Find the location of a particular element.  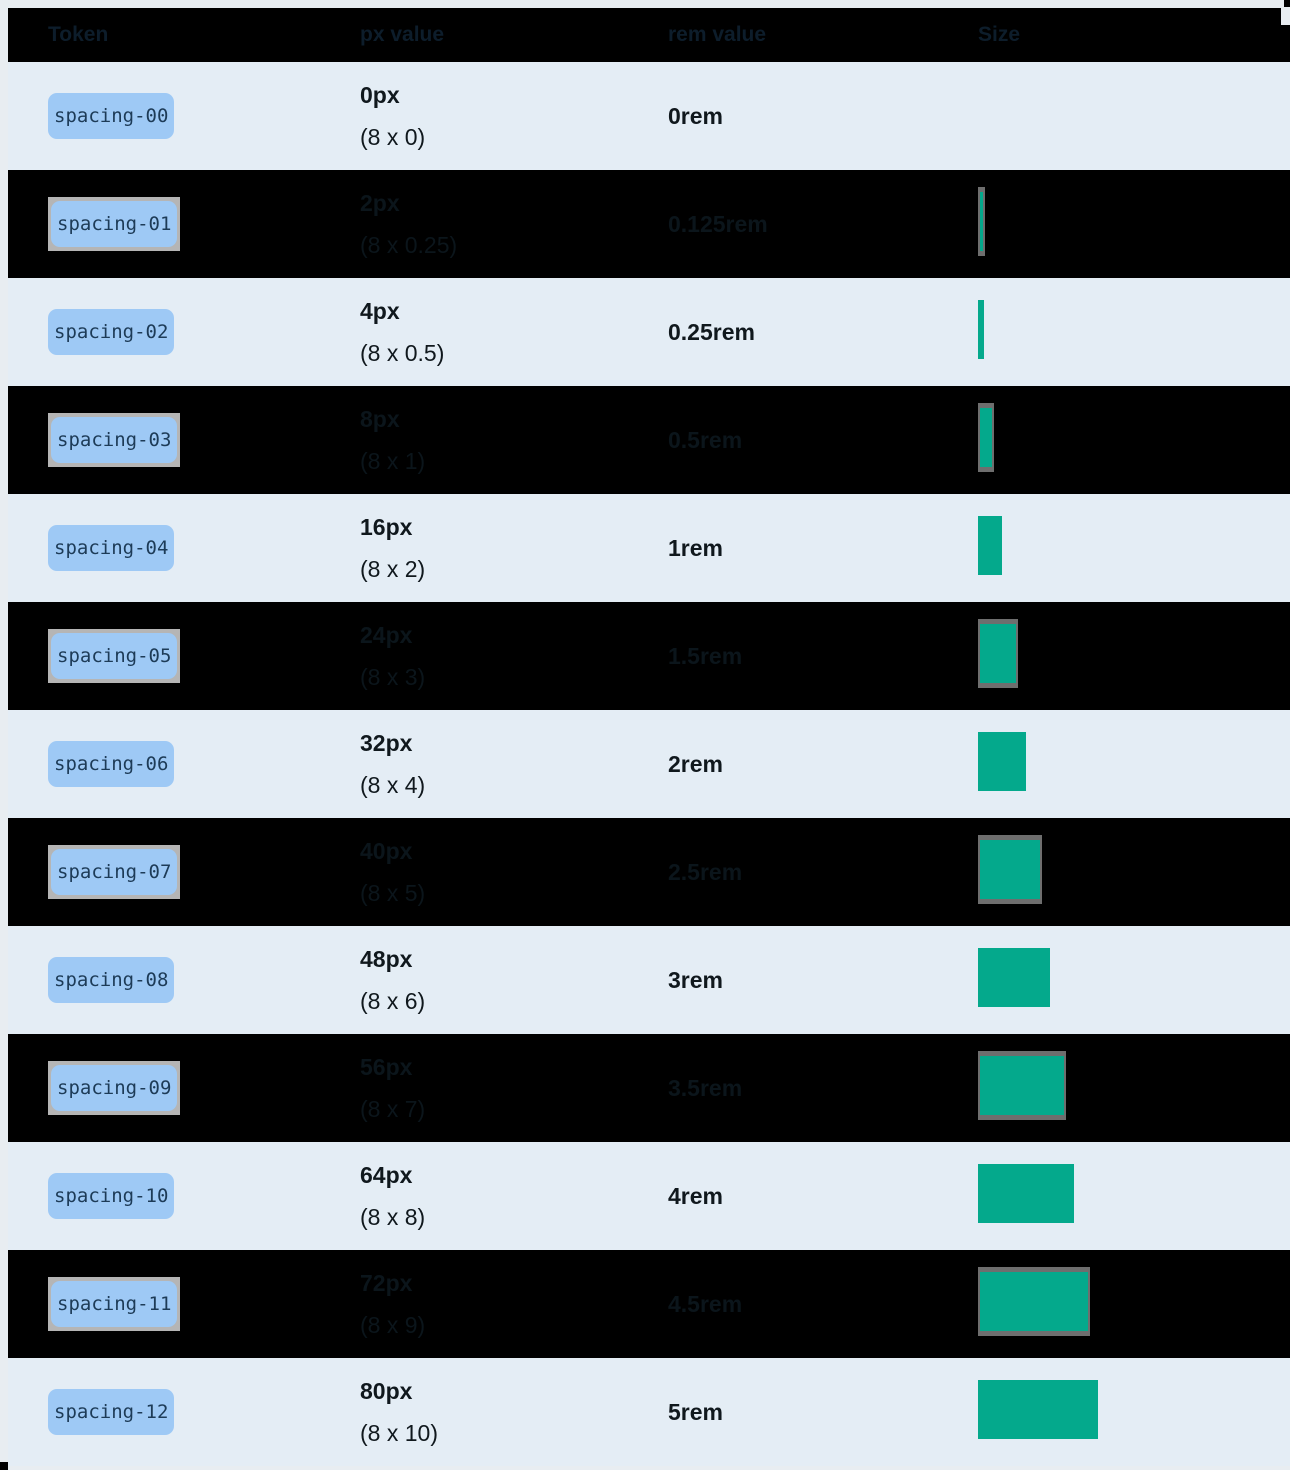

px-cell: 32px (8 x 4) is located at coordinates (514, 764).